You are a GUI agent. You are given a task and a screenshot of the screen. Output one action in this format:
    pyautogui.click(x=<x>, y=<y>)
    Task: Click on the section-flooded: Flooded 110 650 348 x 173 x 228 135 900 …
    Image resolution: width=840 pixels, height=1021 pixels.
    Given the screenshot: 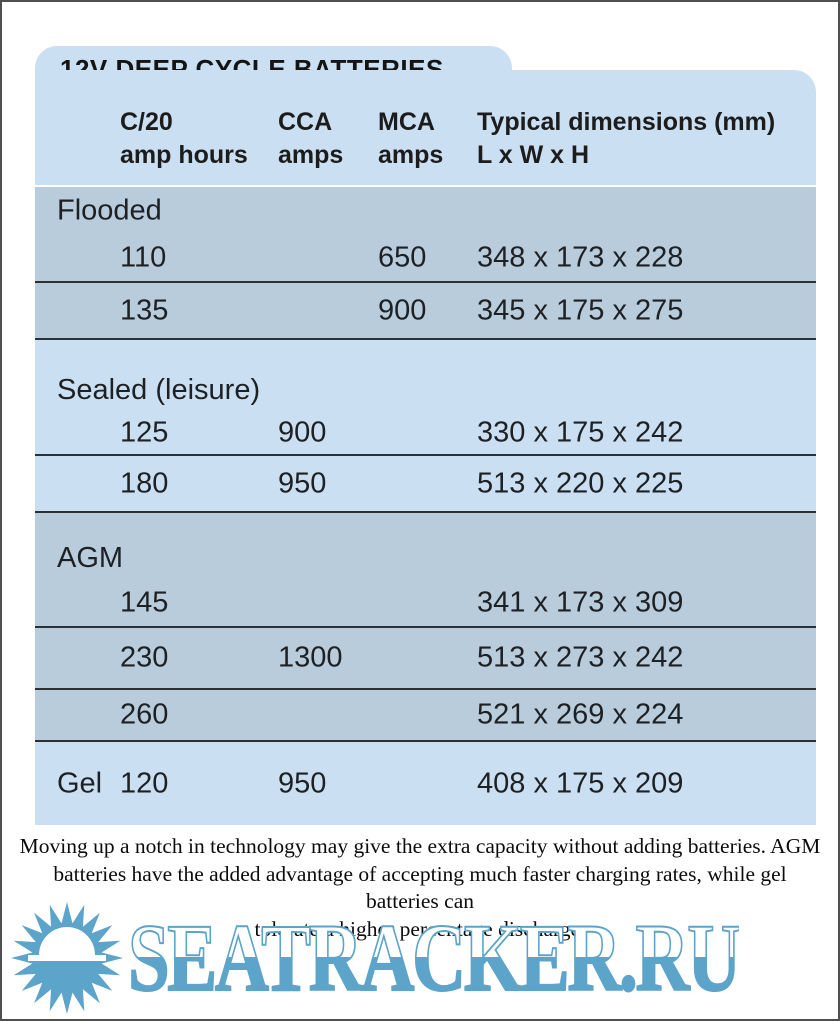 What is the action you would take?
    pyautogui.click(x=425, y=263)
    